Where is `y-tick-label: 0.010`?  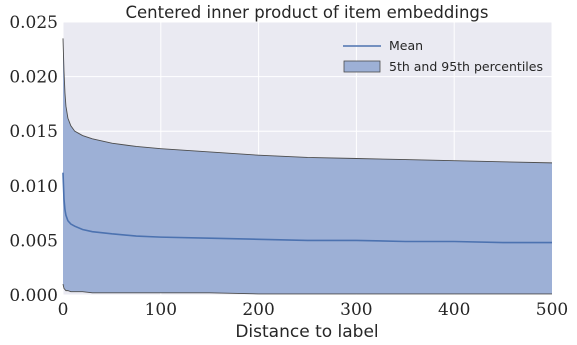
y-tick-label: 0.010 is located at coordinates (33, 187).